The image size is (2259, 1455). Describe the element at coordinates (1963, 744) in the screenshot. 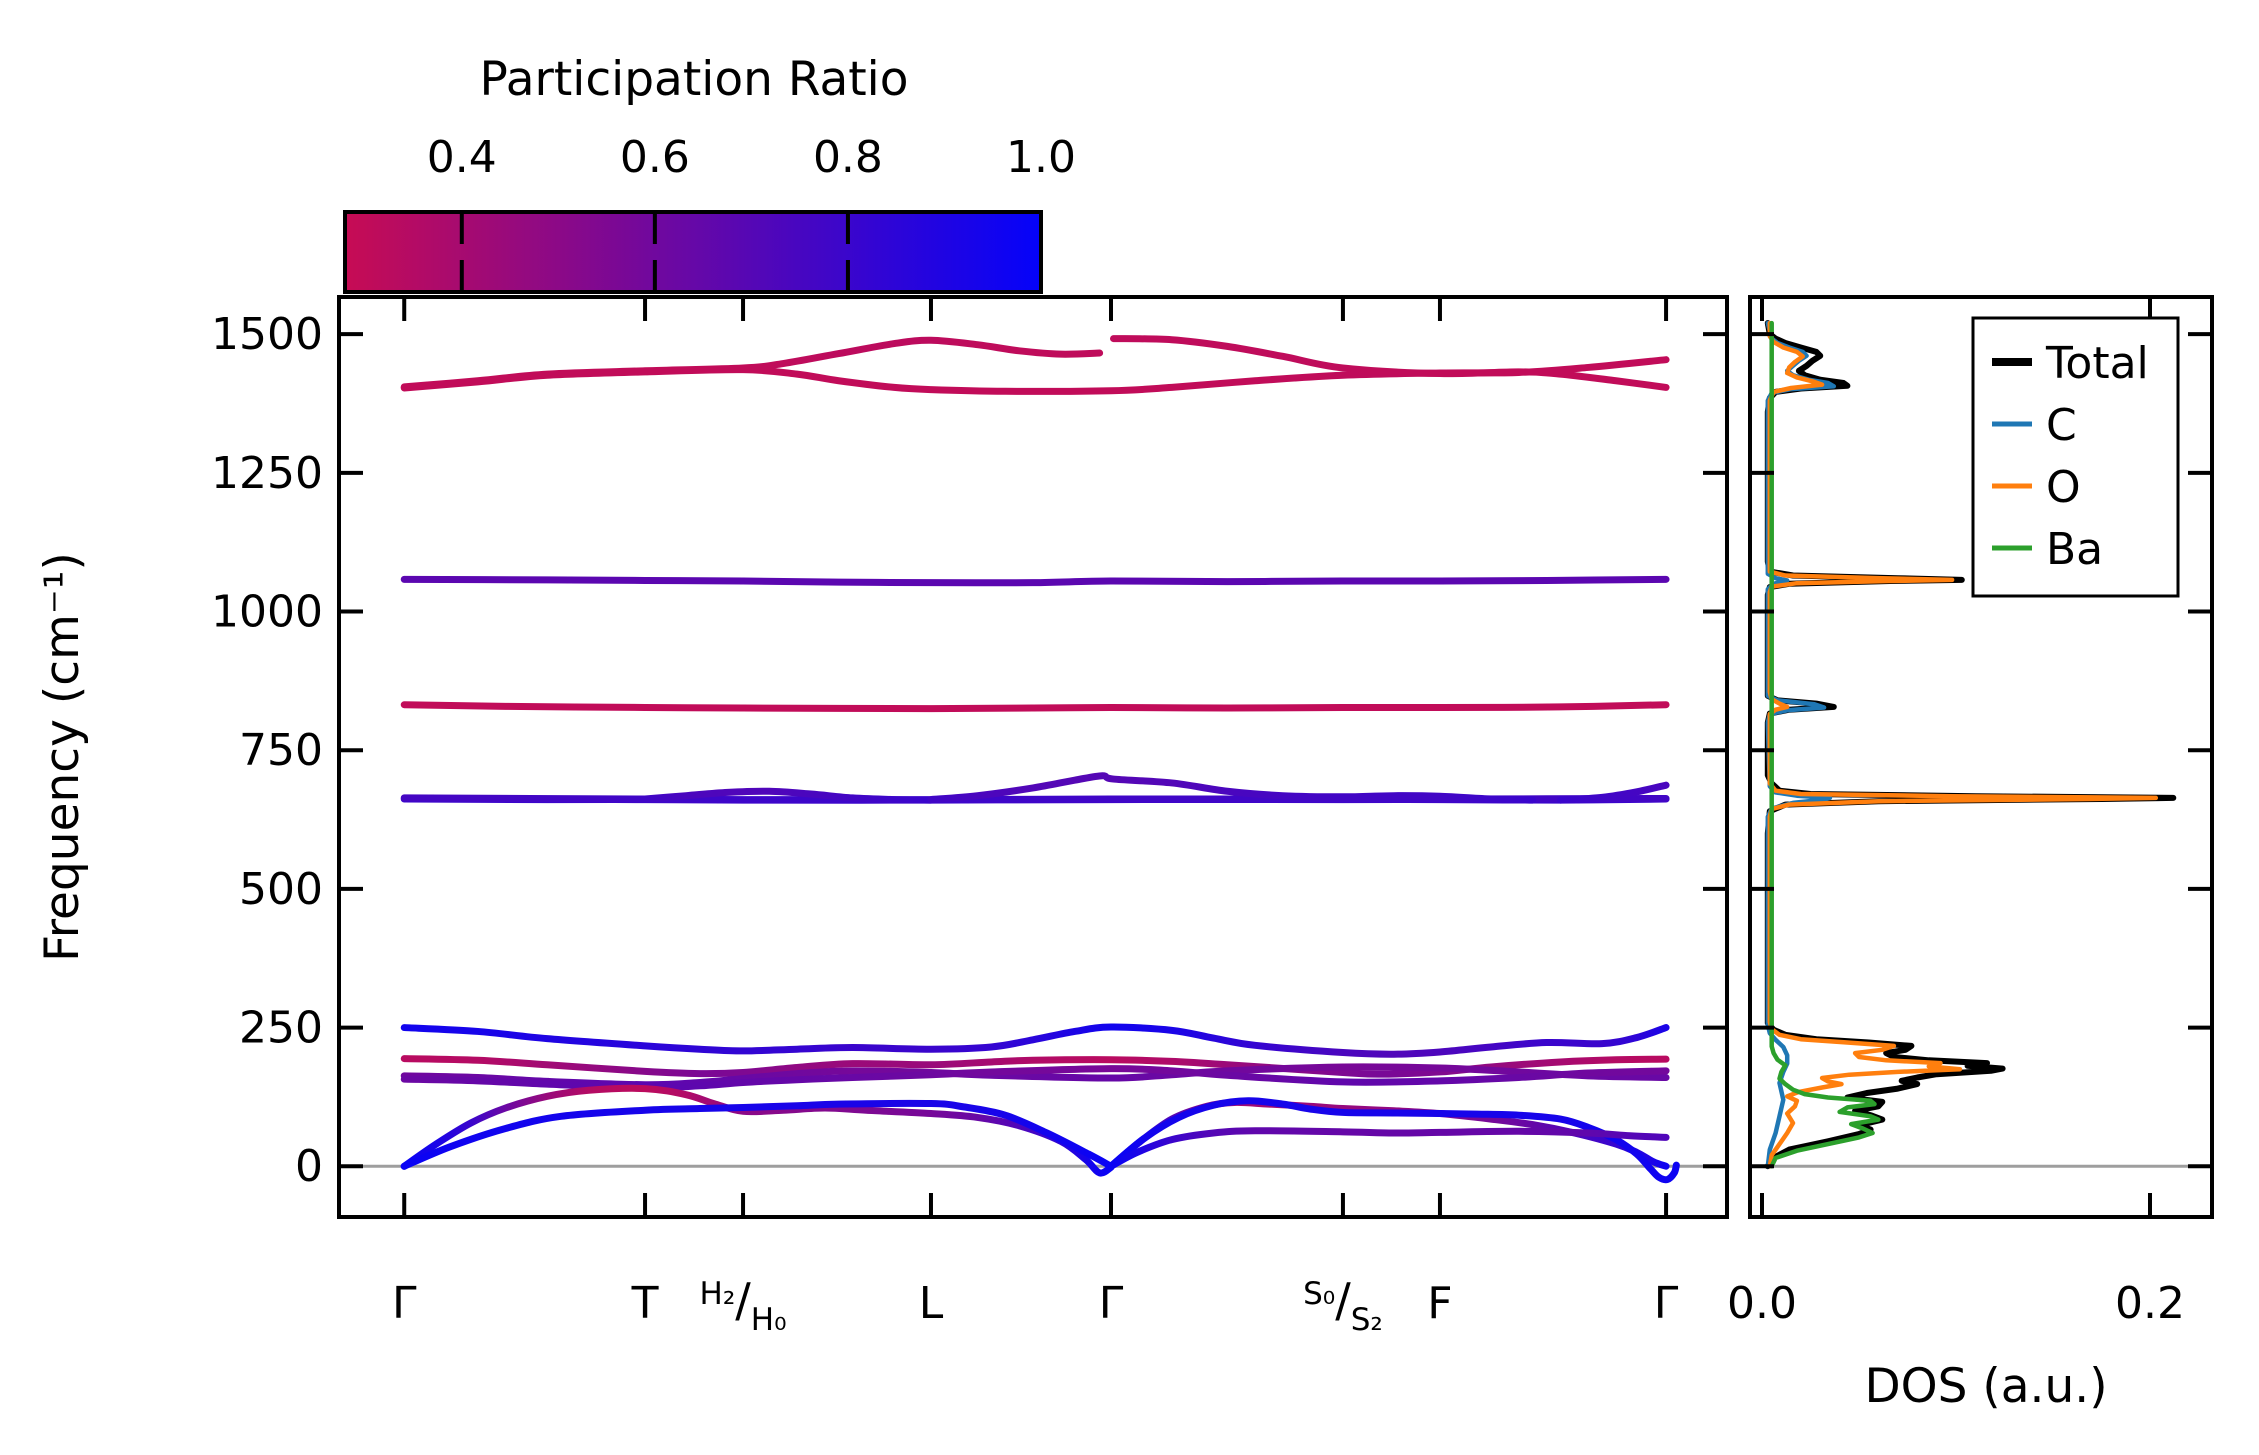

I see `dos-curve-o` at that location.